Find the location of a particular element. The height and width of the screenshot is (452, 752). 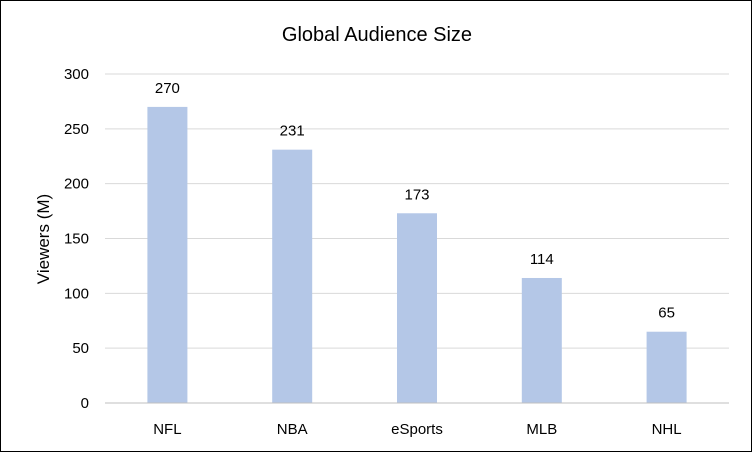

y-tick-label: 0 is located at coordinates (85, 403).